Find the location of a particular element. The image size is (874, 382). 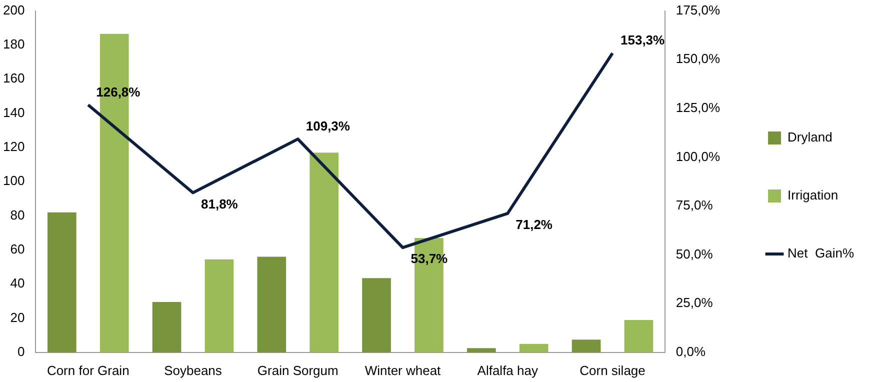

y2-tick-label: 25,0% is located at coordinates (695, 302).